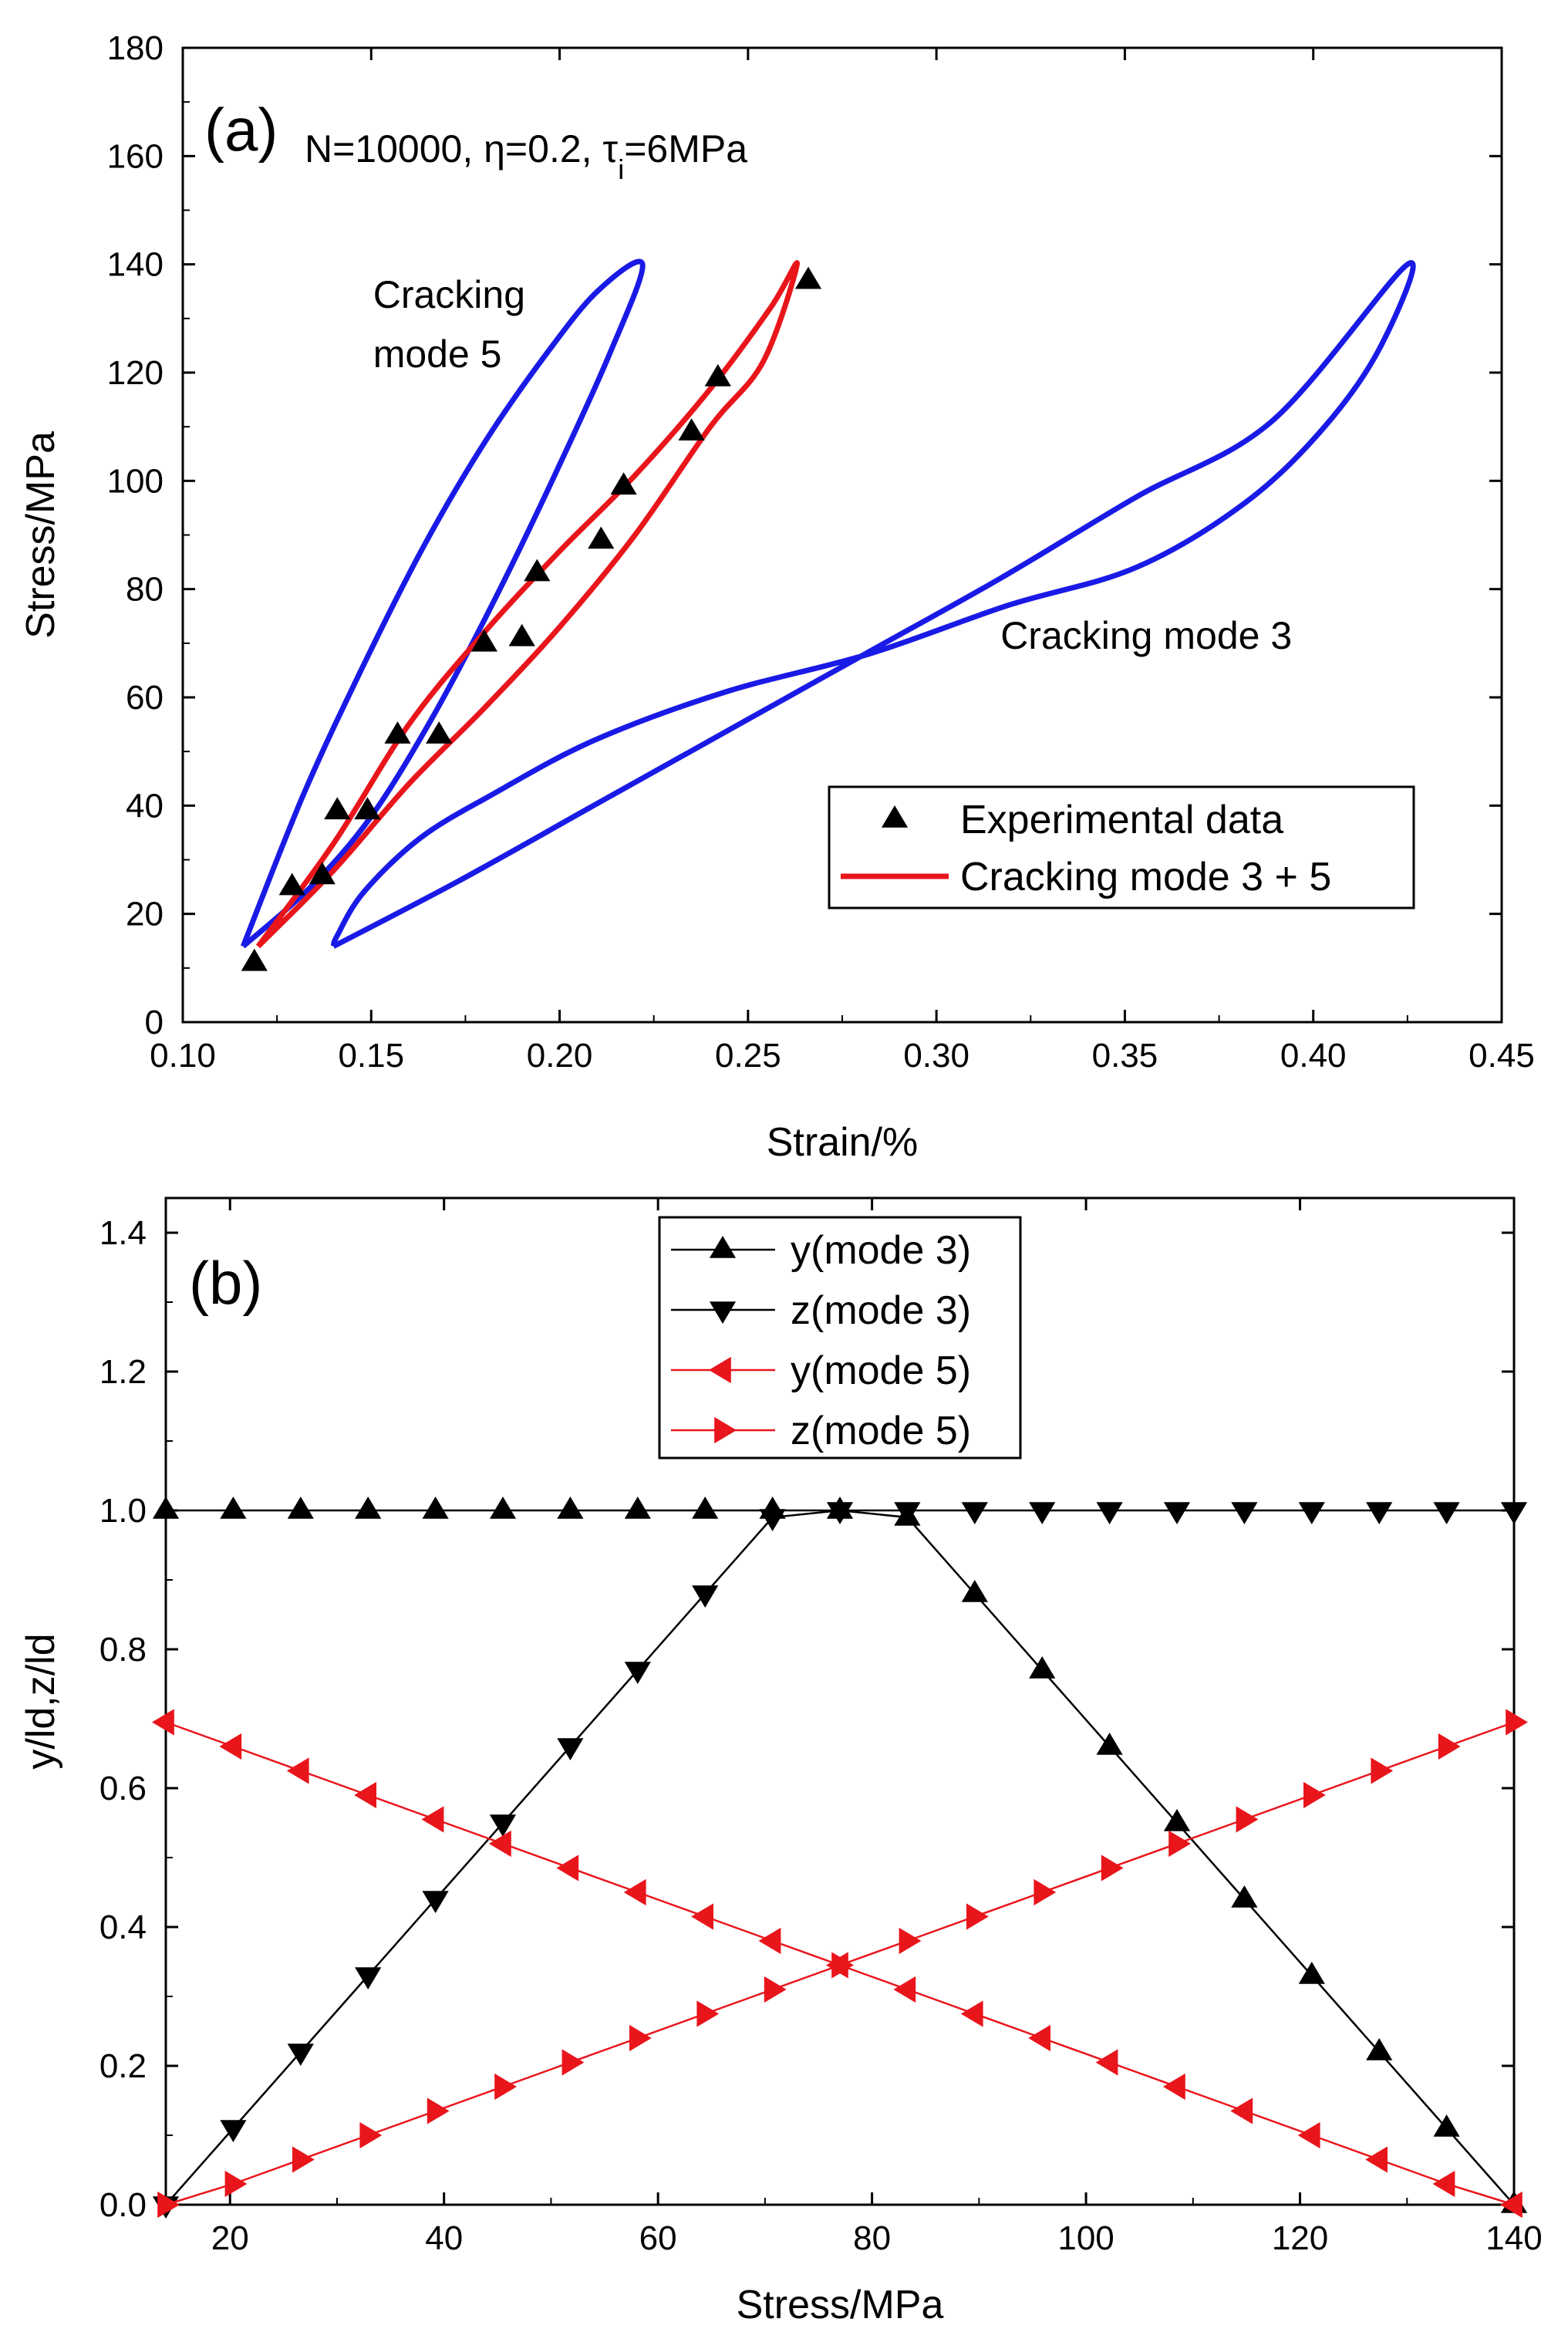 The height and width of the screenshot is (2332, 1568). What do you see at coordinates (843, 1142) in the screenshot?
I see `x-axis-title: Strain/%` at bounding box center [843, 1142].